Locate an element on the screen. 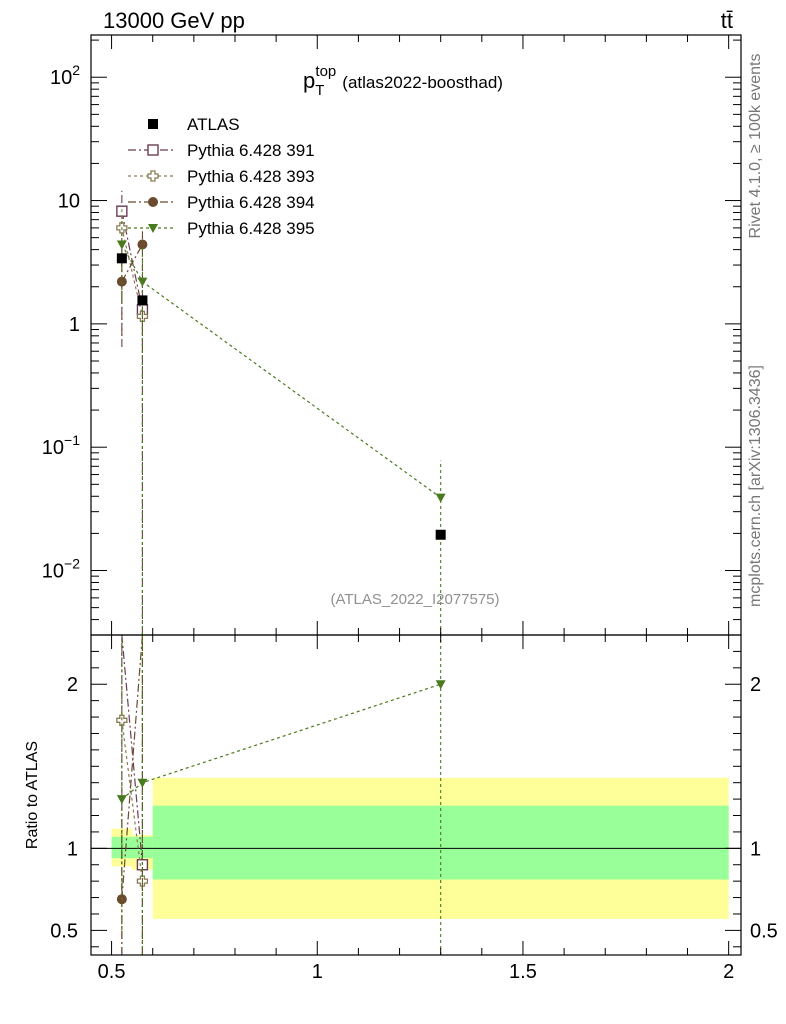 The height and width of the screenshot is (1024, 786). ratio-y-axis-label: Ratio to ATLAS is located at coordinates (32, 795).